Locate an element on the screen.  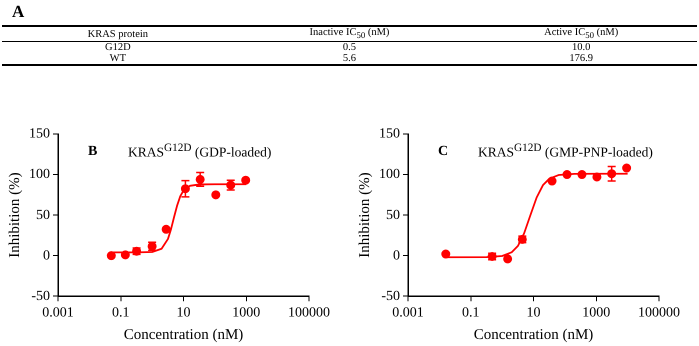
text: Active IC$_{50}$ (nM) is located at coordinates (581, 34).